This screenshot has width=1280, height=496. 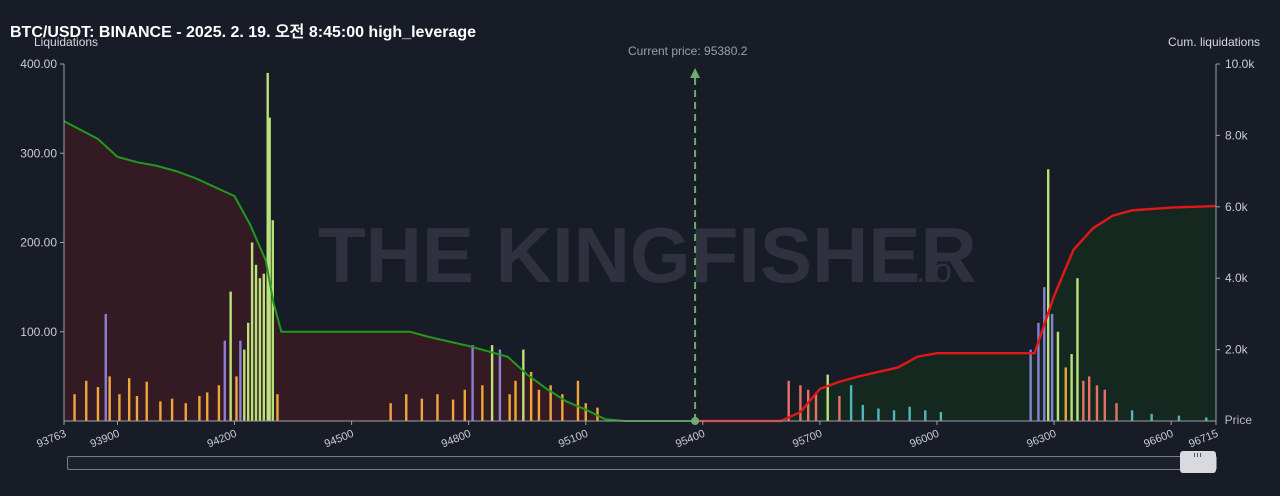 I want to click on x-axis-label: Price, so click(x=1238, y=420).